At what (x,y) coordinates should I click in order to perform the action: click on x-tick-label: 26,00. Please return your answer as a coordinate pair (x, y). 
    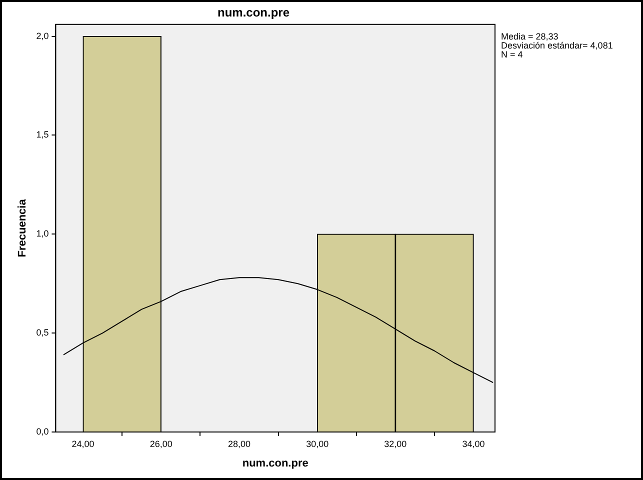
    Looking at the image, I should click on (161, 443).